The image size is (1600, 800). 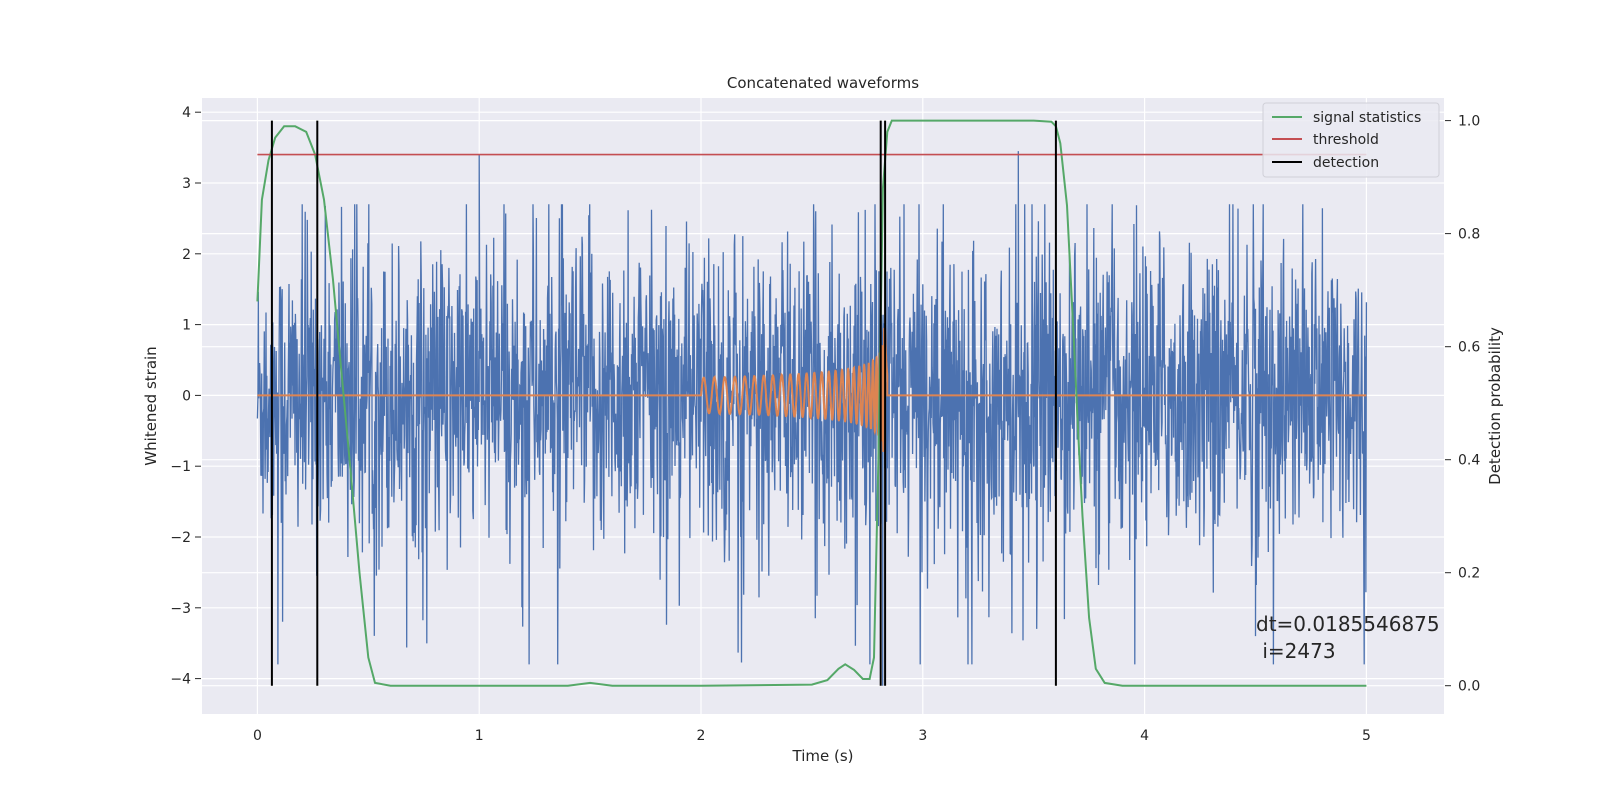 What do you see at coordinates (186, 113) in the screenshot?
I see `y-tick-label: 4` at bounding box center [186, 113].